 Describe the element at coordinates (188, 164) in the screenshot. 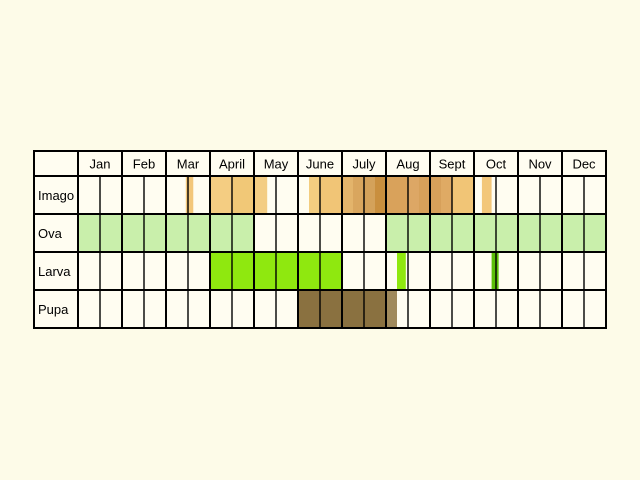

I see `month-label: Mar` at that location.